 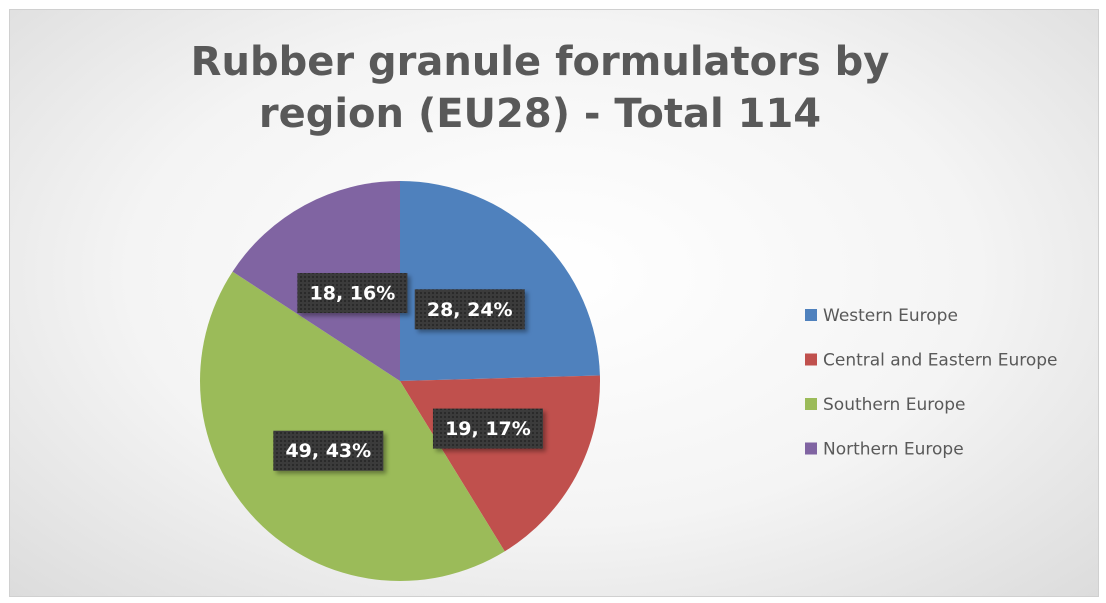 I want to click on legend-label: Southern Europe, so click(x=894, y=405).